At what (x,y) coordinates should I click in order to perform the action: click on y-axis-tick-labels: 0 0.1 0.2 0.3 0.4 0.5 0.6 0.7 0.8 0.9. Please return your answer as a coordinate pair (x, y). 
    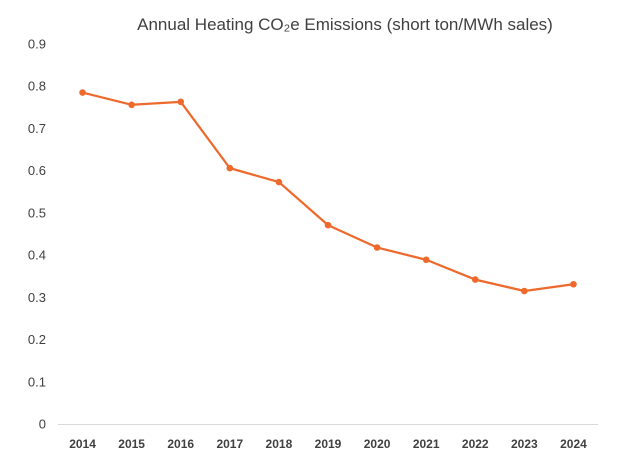
    Looking at the image, I should click on (37, 234).